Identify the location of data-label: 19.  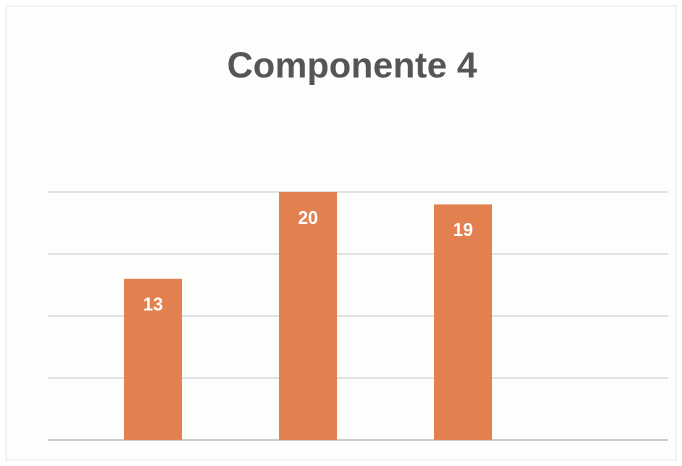
(463, 230).